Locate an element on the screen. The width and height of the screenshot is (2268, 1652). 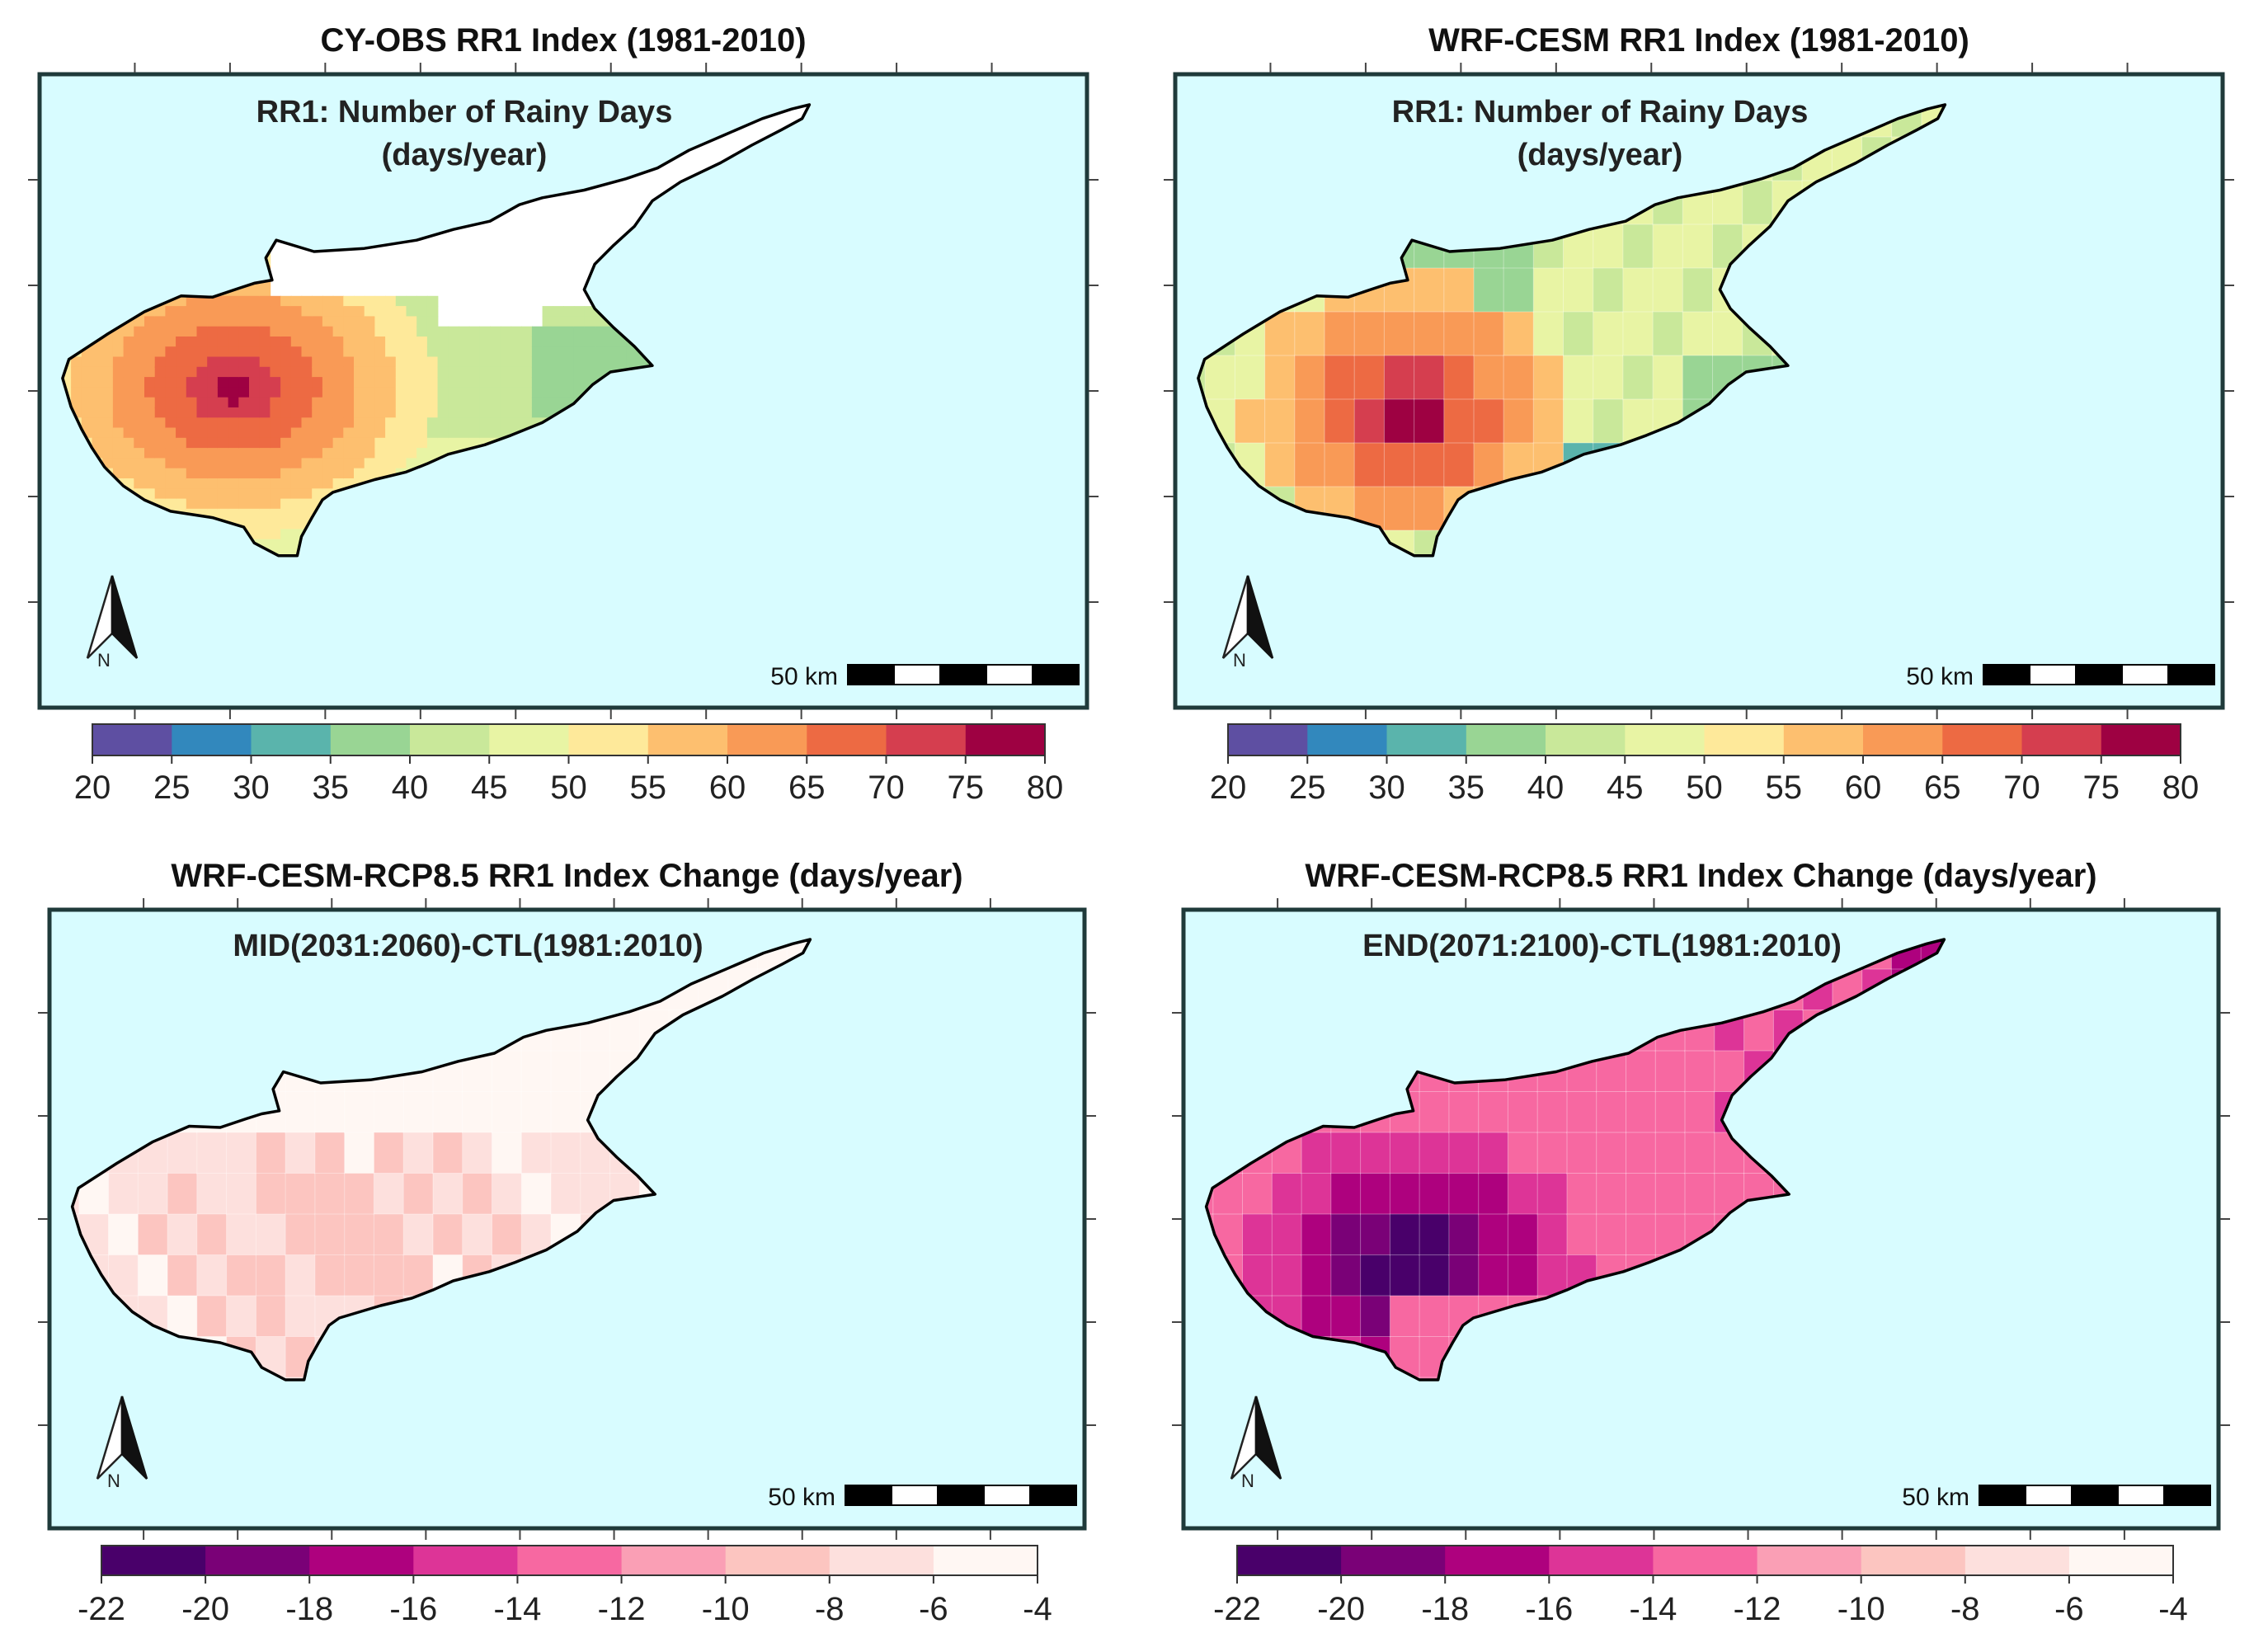
panel-subtitle: MID(2031:2060)-CTL(1981:2010) is located at coordinates (468, 946).